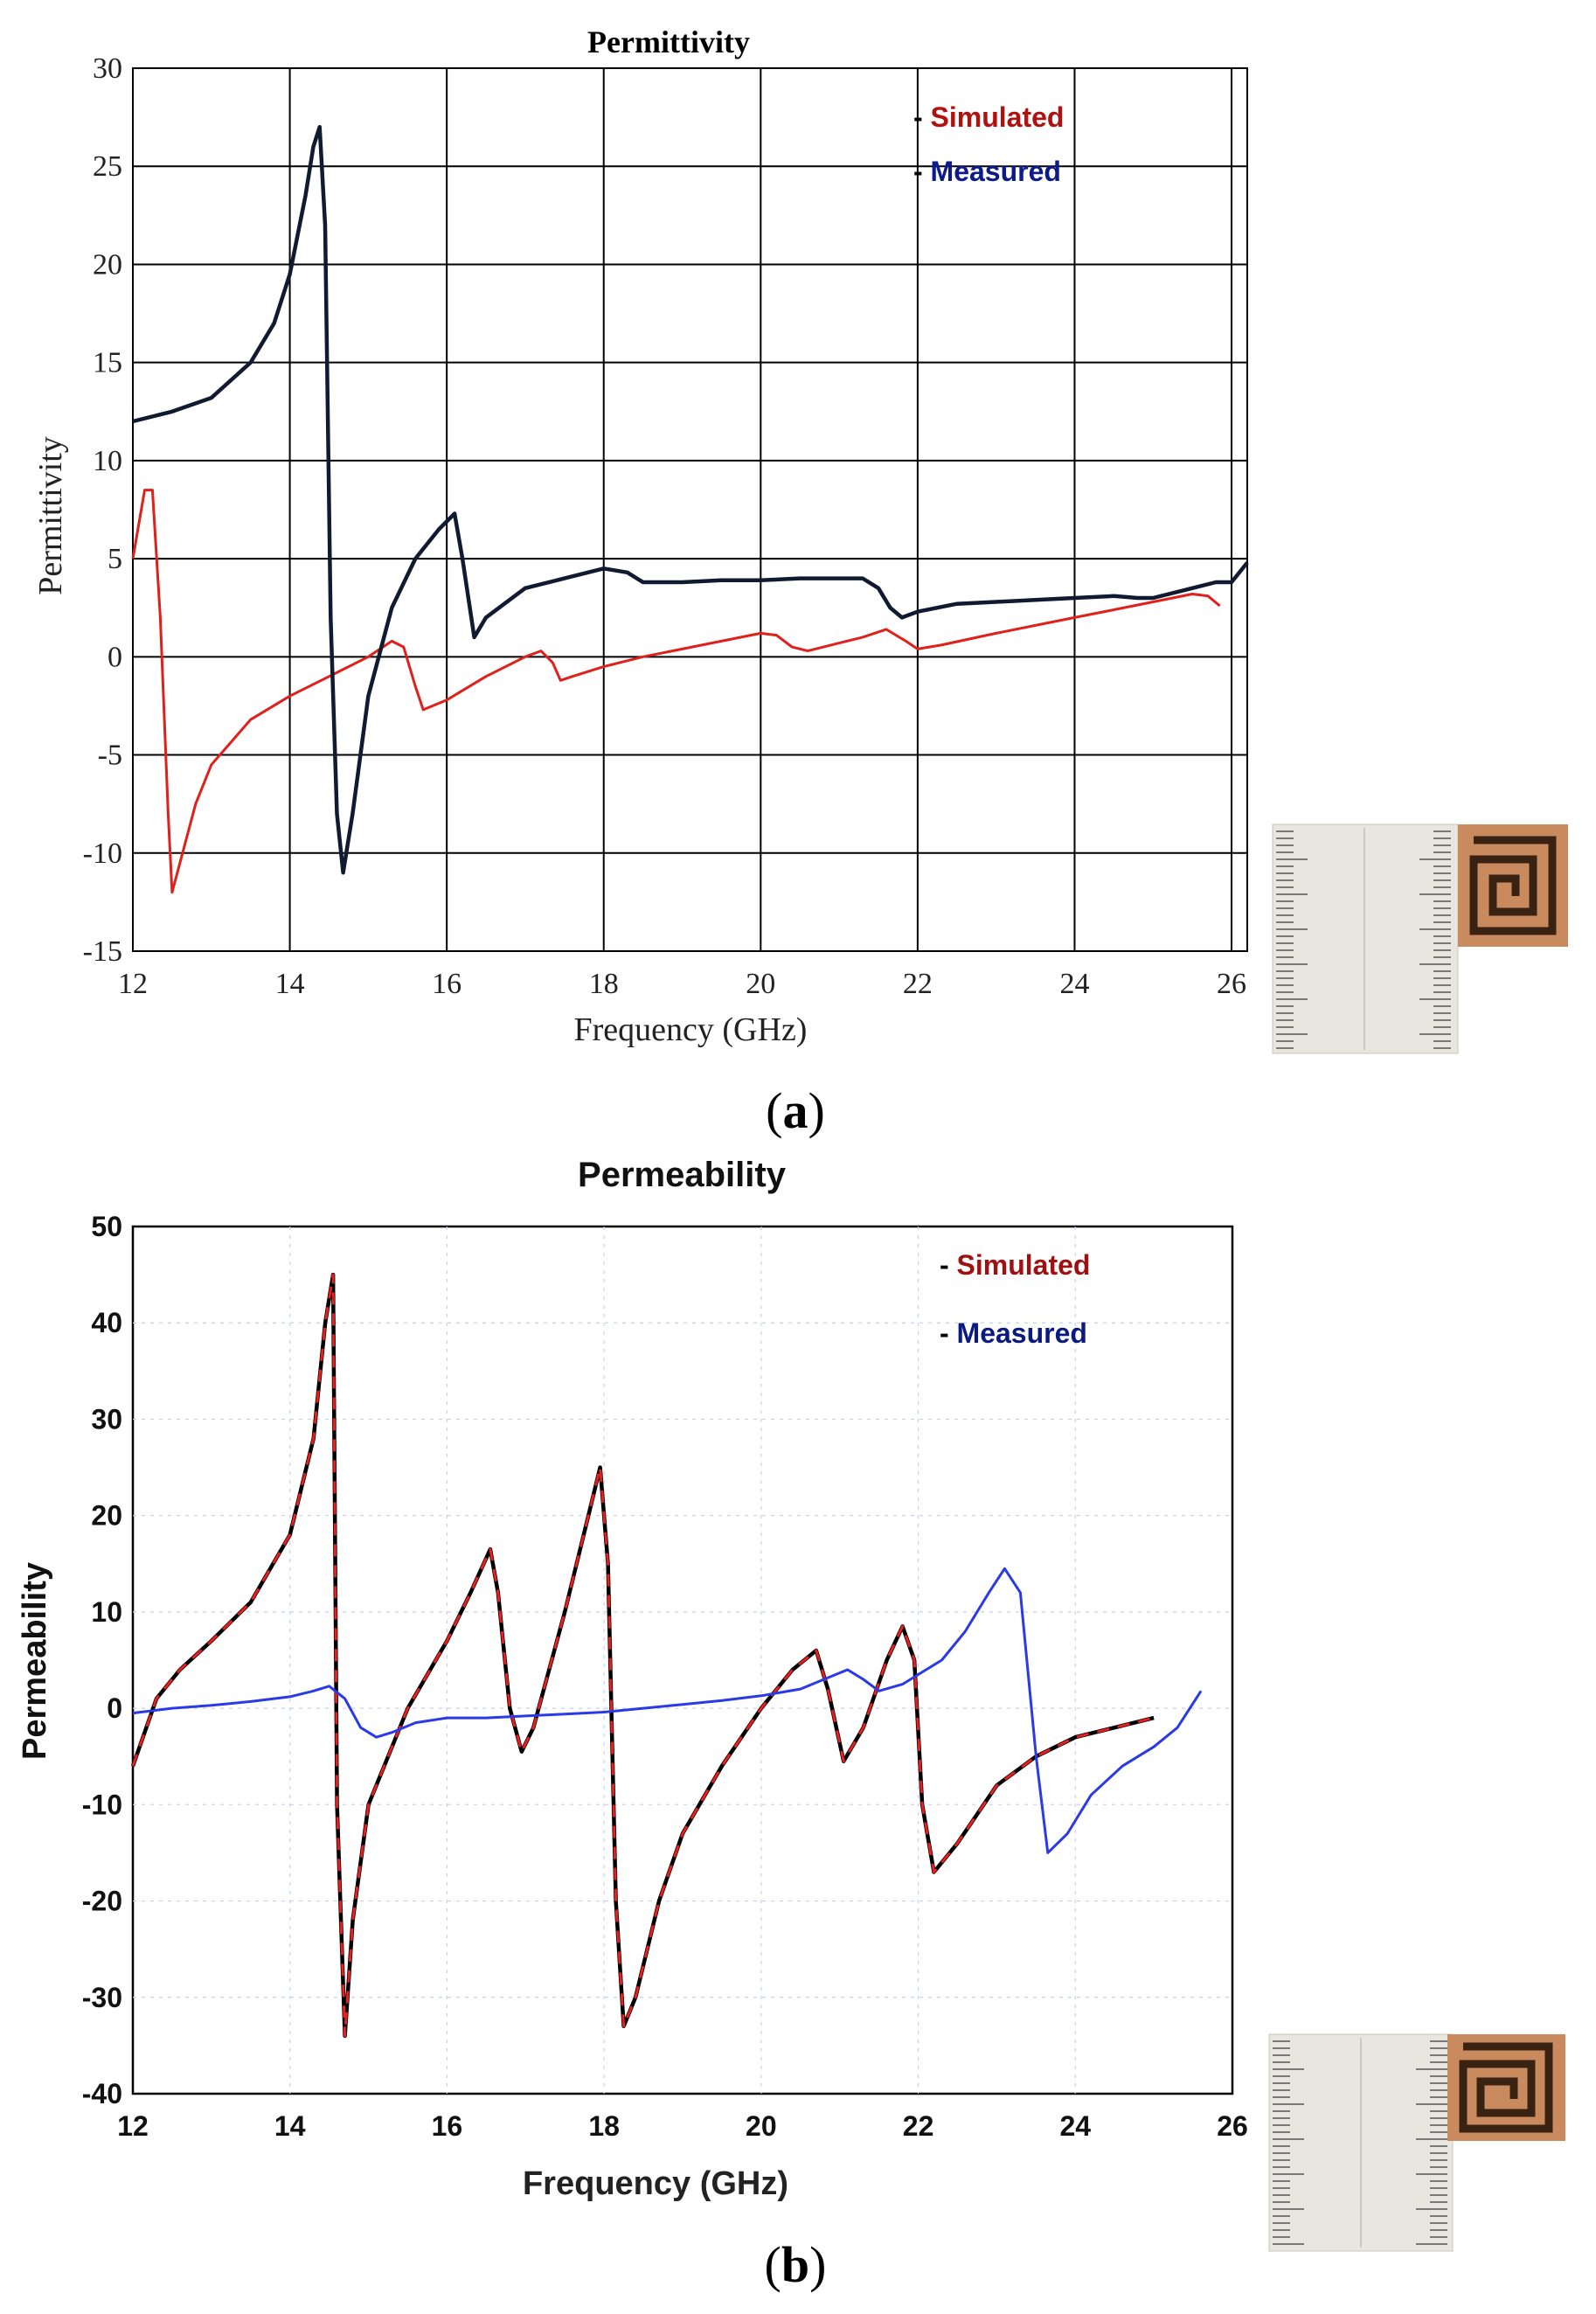 Image resolution: width=1596 pixels, height=2314 pixels. I want to click on panel-b-caption: (b), so click(796, 2264).